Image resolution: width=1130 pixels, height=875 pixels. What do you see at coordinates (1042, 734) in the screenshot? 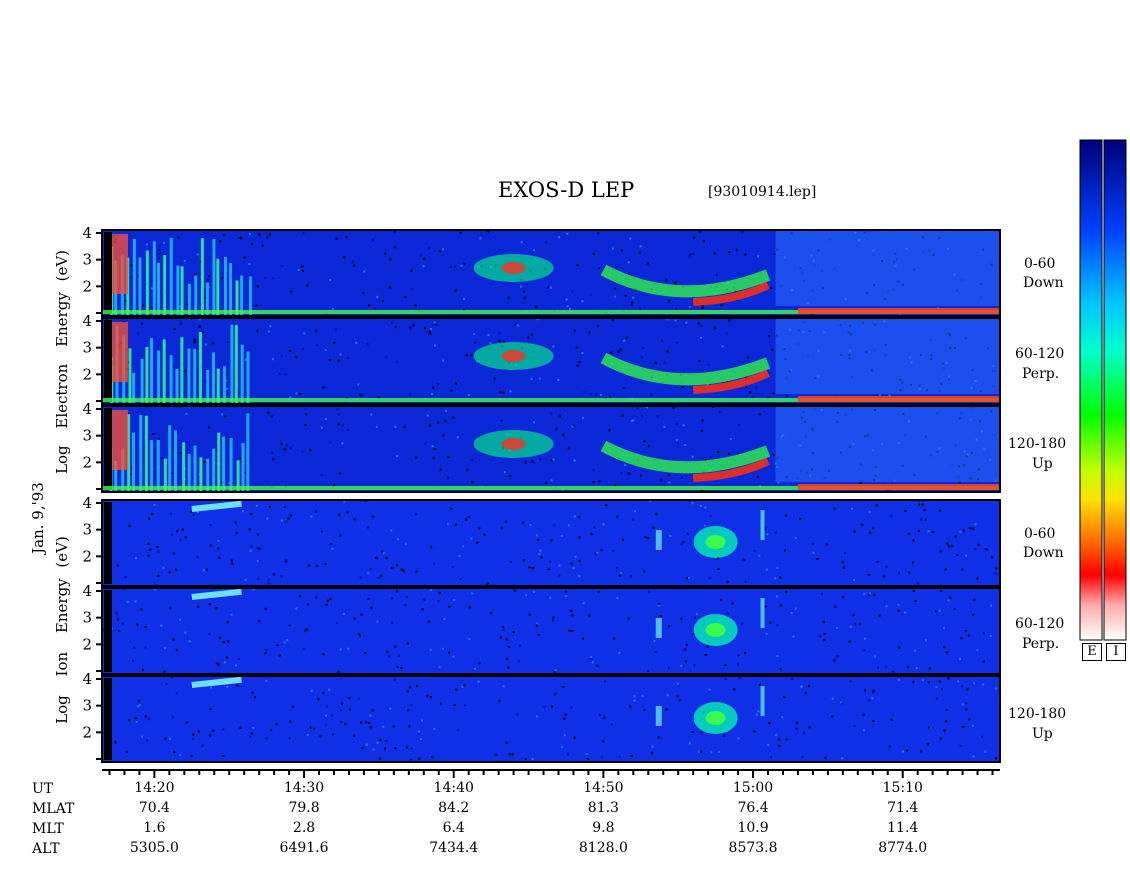
I see `channel-label-i-up-dir: Up` at bounding box center [1042, 734].